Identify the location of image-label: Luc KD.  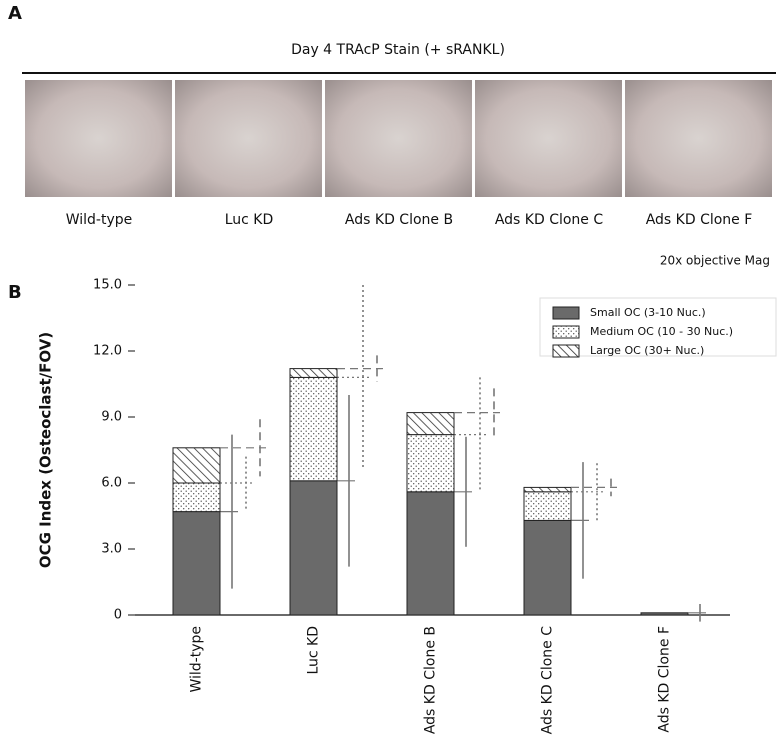
(249, 220).